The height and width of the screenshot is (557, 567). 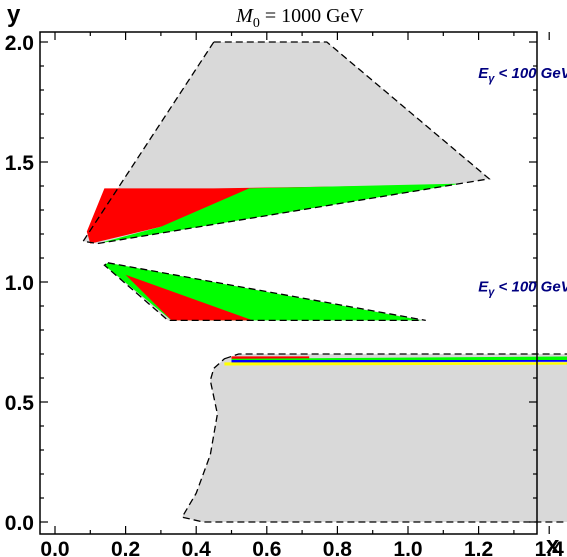 What do you see at coordinates (229, 215) in the screenshot?
I see `upper-red-region` at bounding box center [229, 215].